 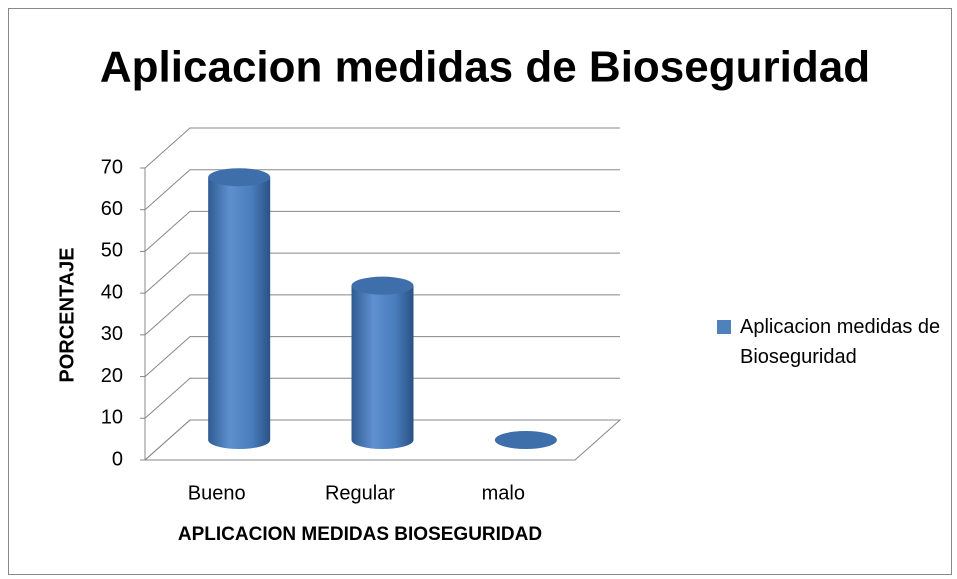 I want to click on x-tick-label: Bueno, so click(x=217, y=493).